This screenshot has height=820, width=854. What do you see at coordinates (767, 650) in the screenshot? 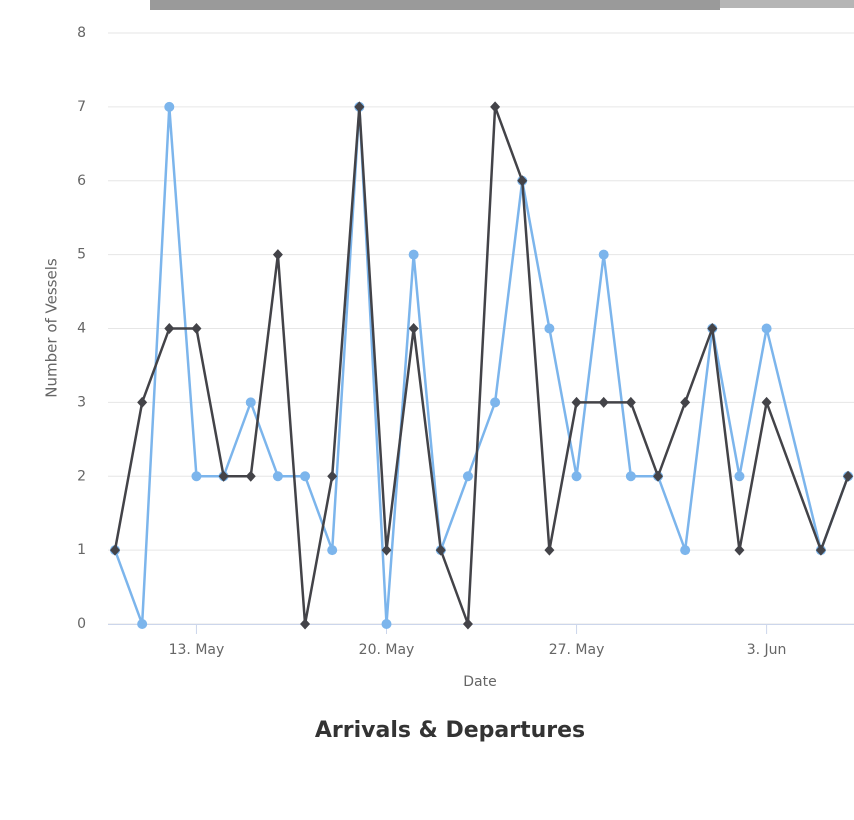
I see `x-tick-label: 3. Jun` at bounding box center [767, 650].